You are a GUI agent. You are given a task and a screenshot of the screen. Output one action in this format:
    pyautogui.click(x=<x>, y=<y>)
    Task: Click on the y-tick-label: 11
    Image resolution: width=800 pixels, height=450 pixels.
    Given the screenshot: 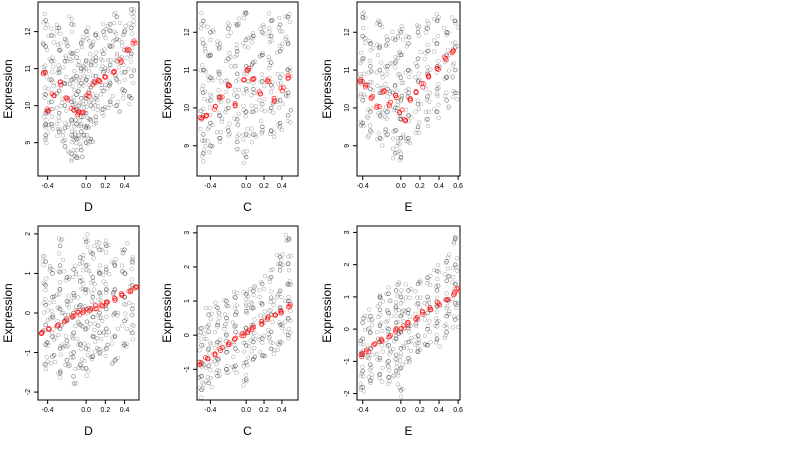 What is the action you would take?
    pyautogui.click(x=28, y=68)
    